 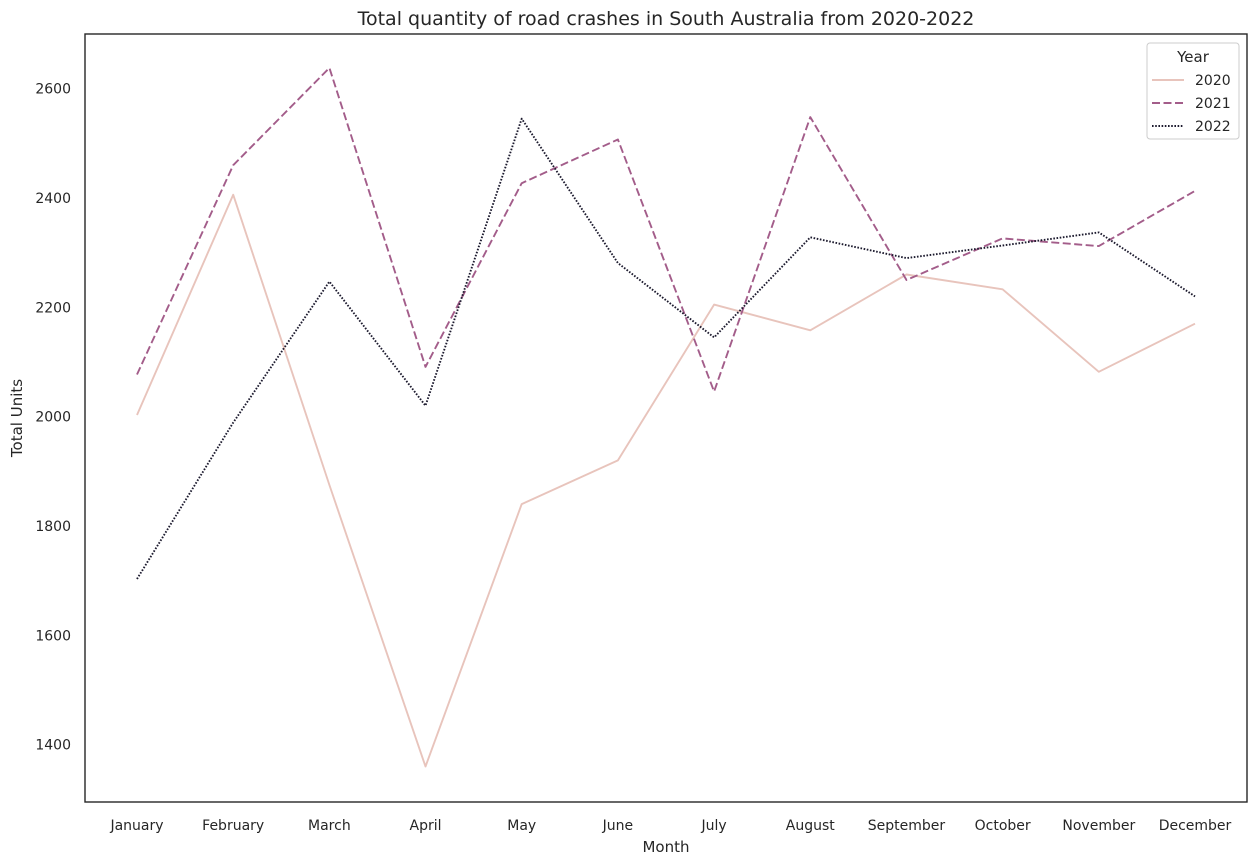 What do you see at coordinates (1213, 81) in the screenshot?
I see `legend-entry-label: 2020` at bounding box center [1213, 81].